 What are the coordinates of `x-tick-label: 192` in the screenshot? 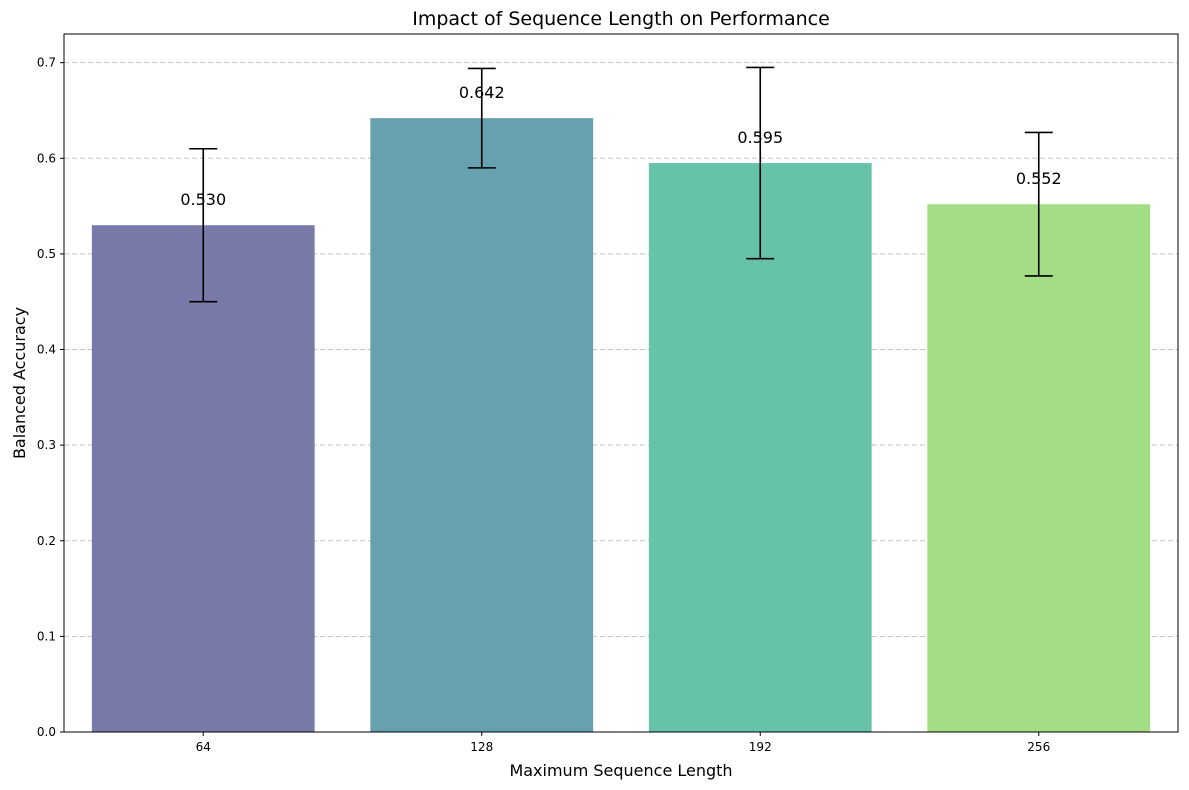 It's located at (760, 747).